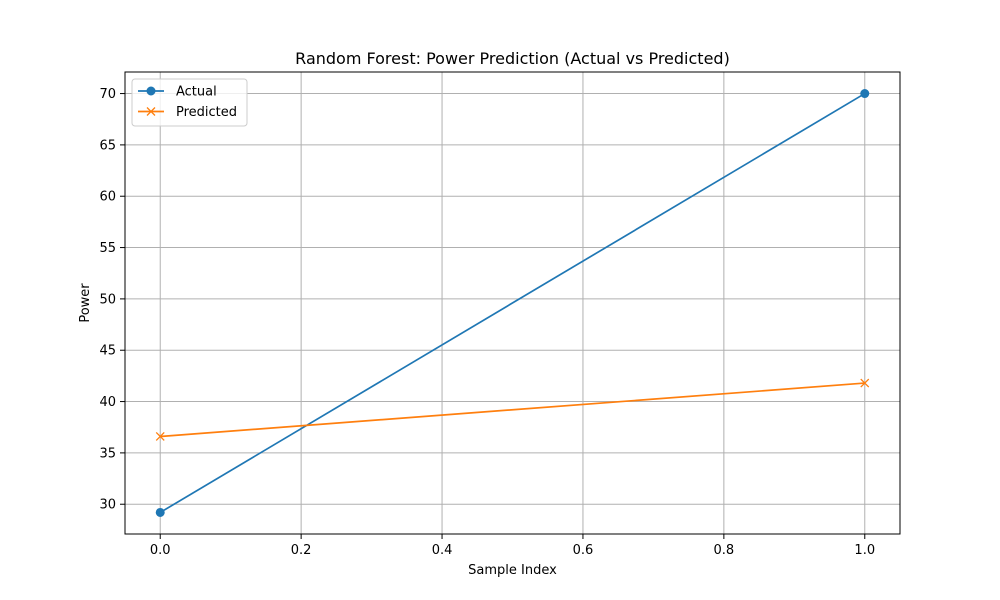 The height and width of the screenshot is (600, 1000). I want to click on y-axis: 30 35 40 45 50 55 60 65 70, so click(112, 300).